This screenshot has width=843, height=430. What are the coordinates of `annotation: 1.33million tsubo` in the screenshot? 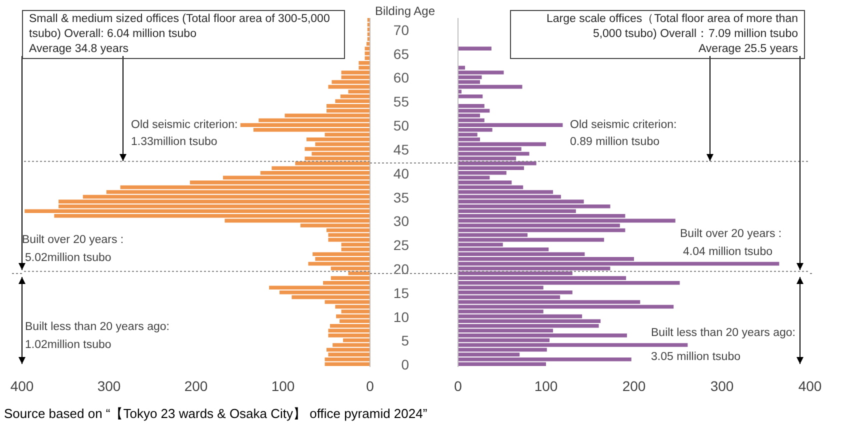 It's located at (174, 142).